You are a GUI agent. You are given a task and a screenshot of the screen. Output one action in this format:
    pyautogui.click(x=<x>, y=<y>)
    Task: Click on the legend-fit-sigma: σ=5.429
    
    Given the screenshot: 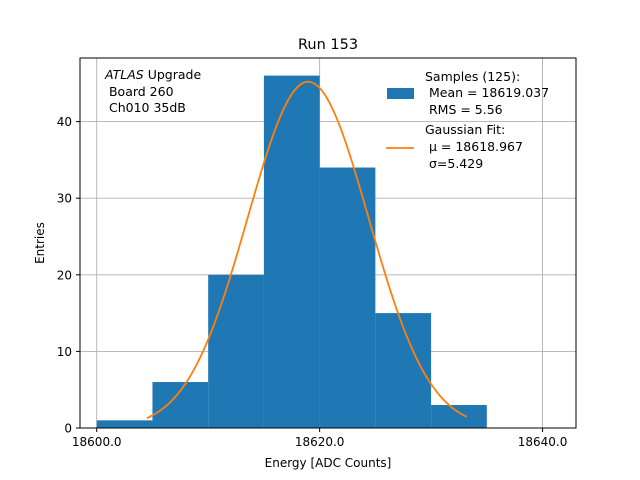 What is the action you would take?
    pyautogui.click(x=454, y=163)
    